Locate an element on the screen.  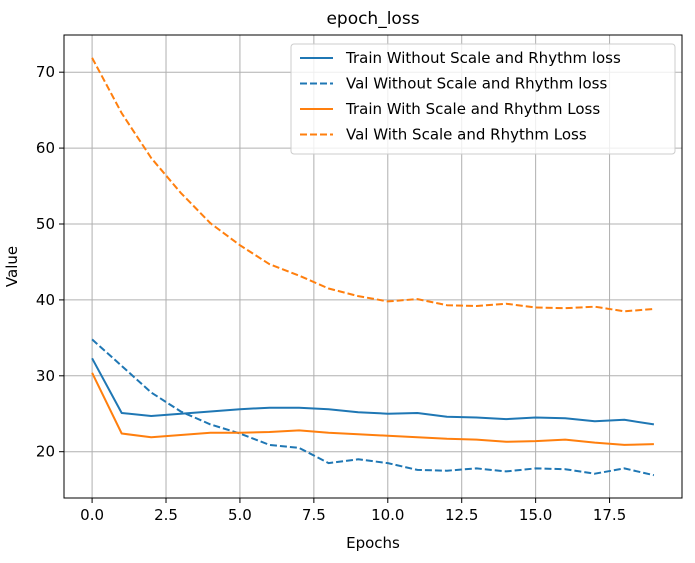
y-tick-label: 40 is located at coordinates (45, 300).